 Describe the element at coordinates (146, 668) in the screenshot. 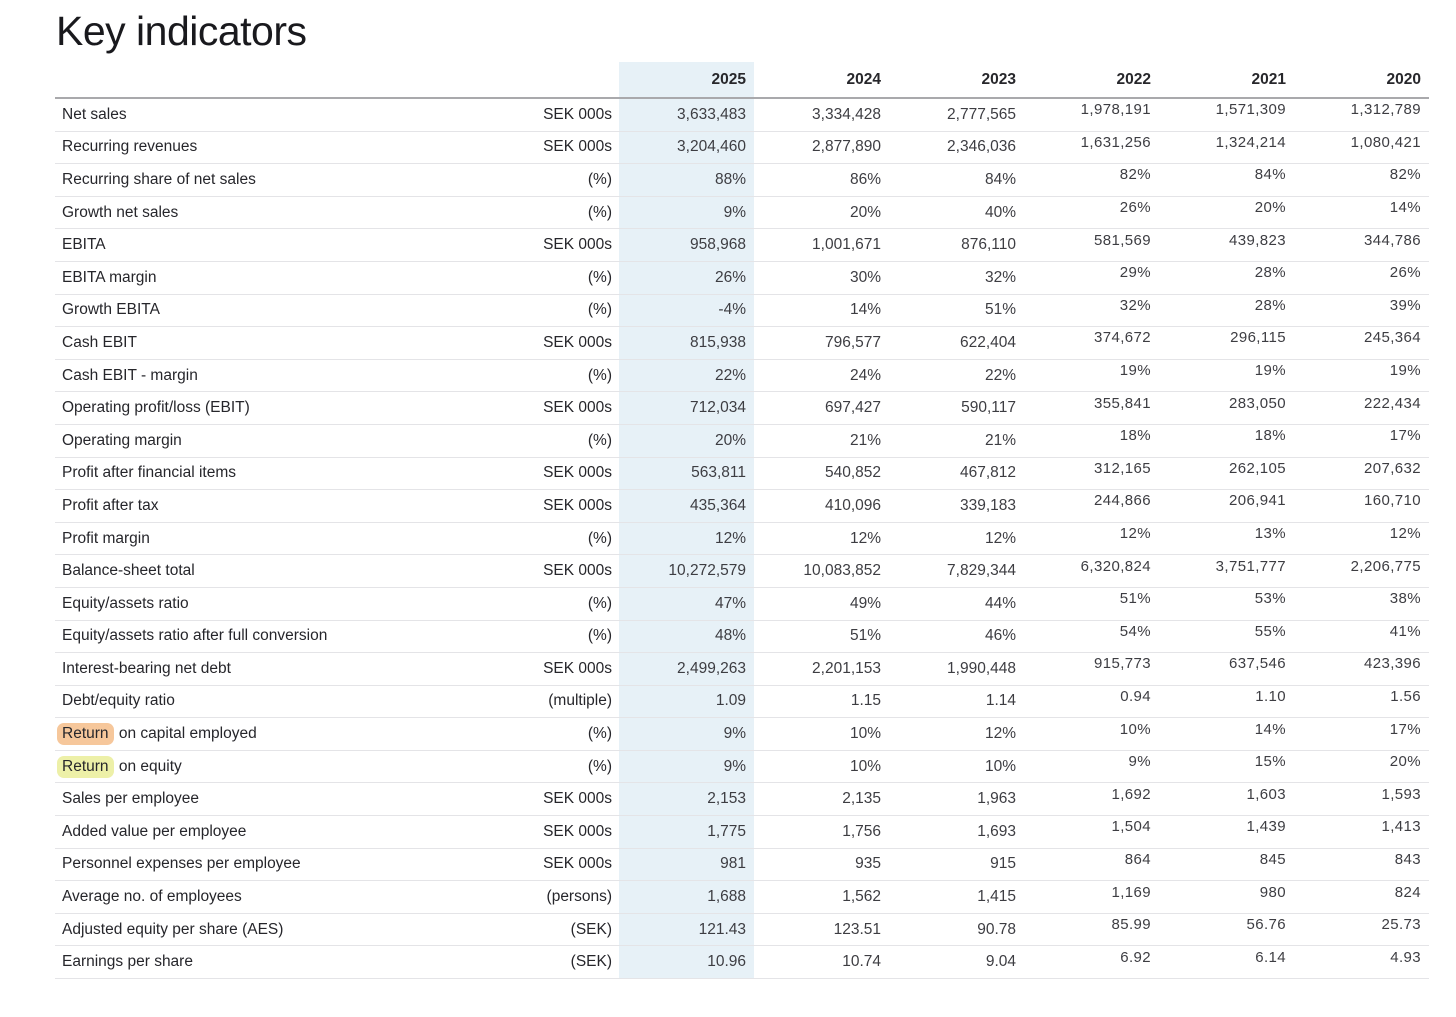

I see `row-label: Interest-bearing net debt` at that location.